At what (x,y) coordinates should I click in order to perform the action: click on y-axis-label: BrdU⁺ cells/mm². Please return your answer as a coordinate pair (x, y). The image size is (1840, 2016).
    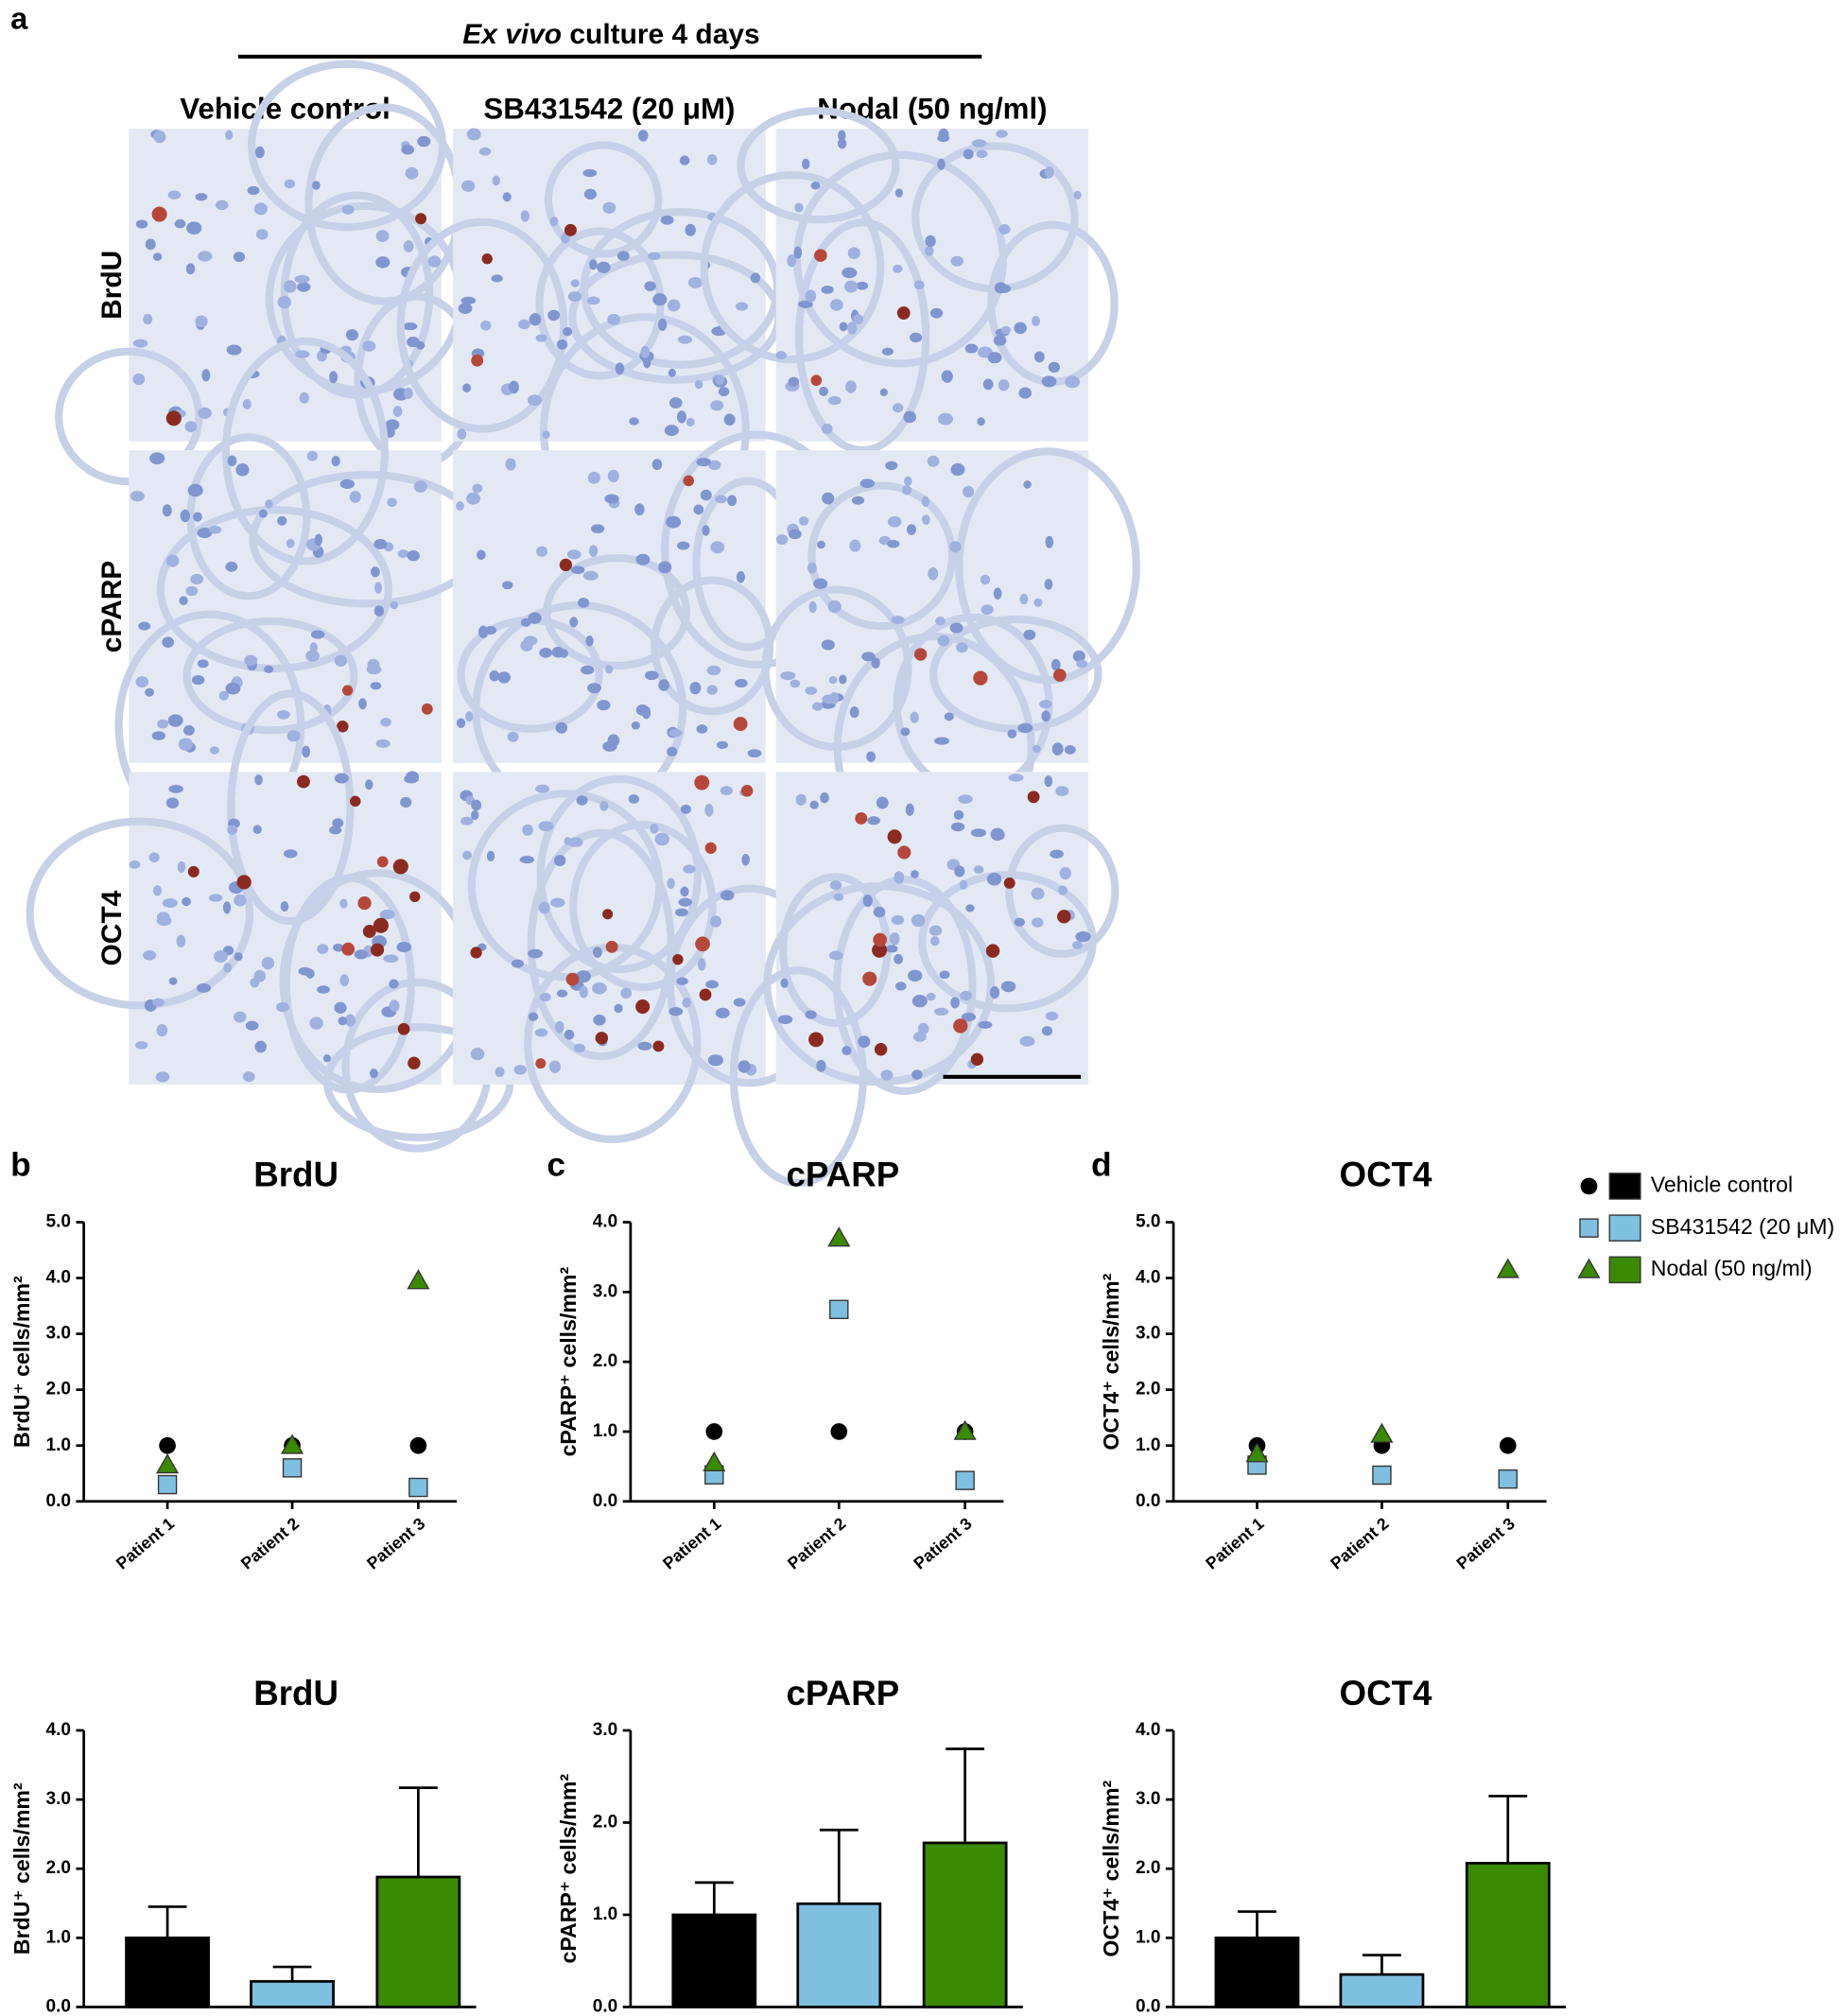
    Looking at the image, I should click on (21, 1362).